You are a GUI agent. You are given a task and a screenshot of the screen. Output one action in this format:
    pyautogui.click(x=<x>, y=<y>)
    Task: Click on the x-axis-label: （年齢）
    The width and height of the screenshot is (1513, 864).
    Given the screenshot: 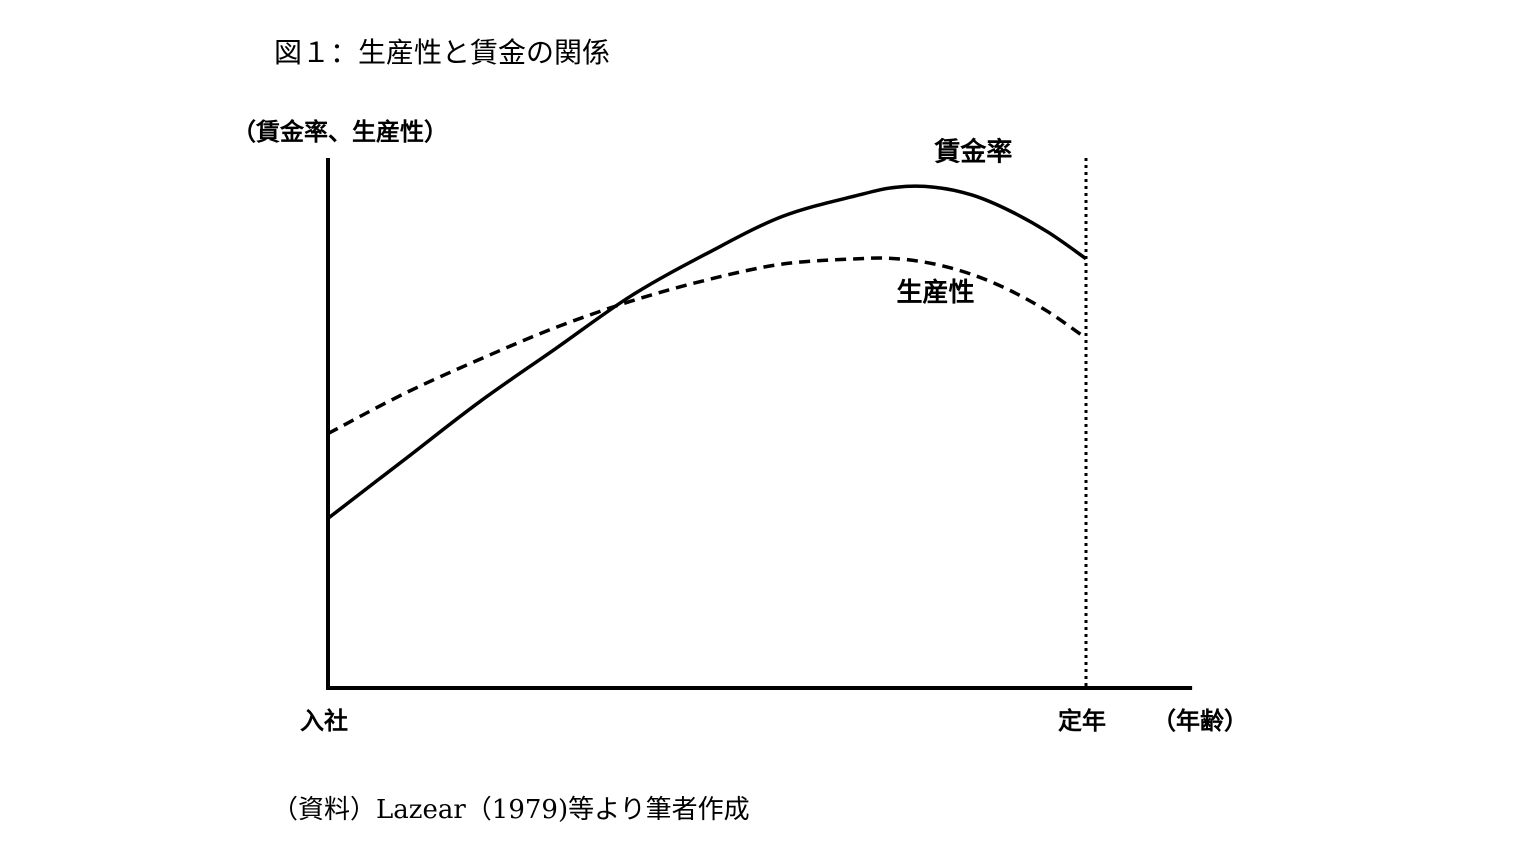 What is the action you would take?
    pyautogui.click(x=1200, y=721)
    